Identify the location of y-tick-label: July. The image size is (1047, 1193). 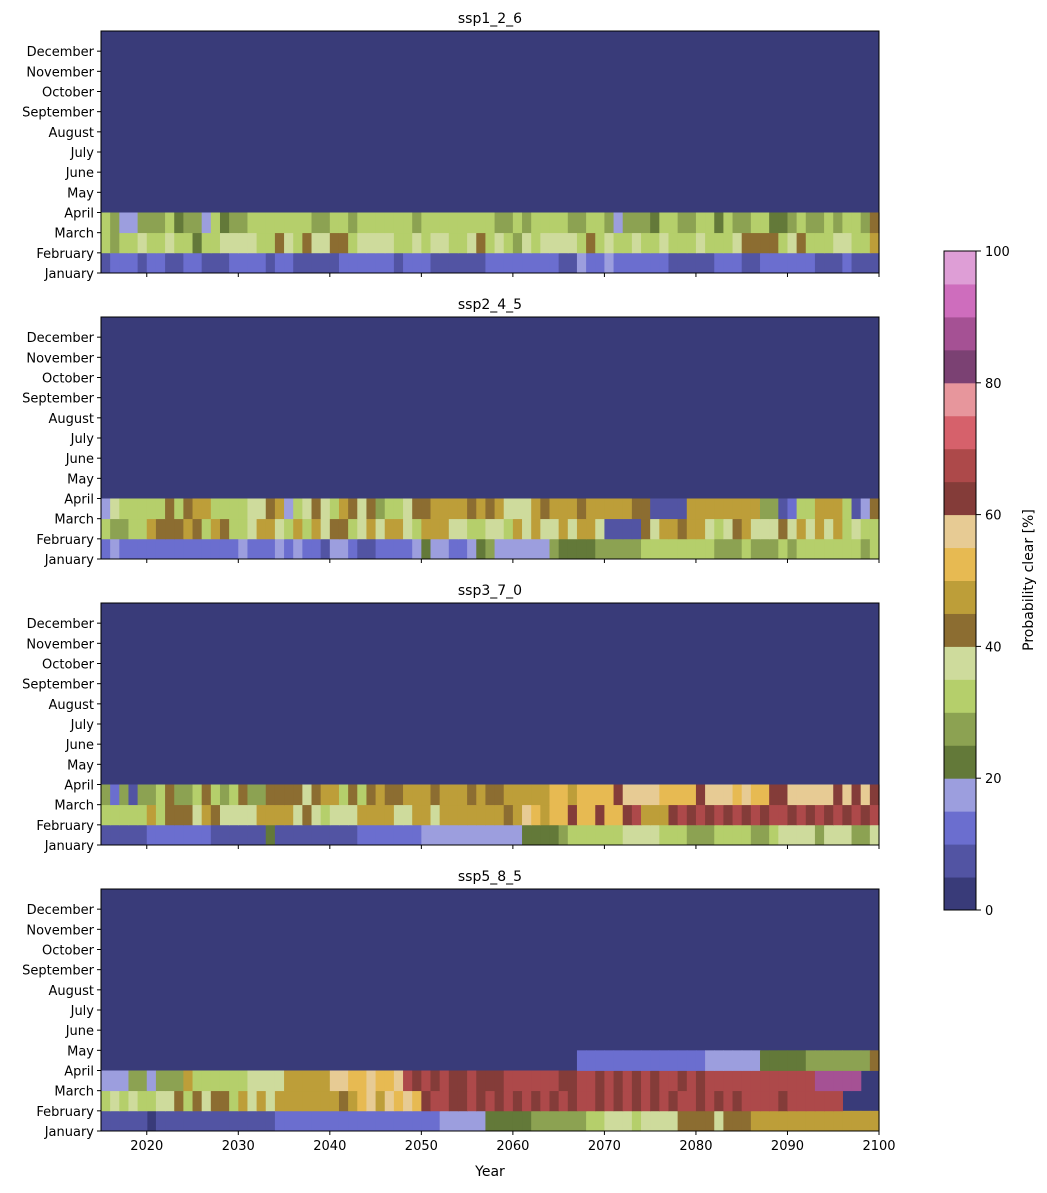
(82, 725).